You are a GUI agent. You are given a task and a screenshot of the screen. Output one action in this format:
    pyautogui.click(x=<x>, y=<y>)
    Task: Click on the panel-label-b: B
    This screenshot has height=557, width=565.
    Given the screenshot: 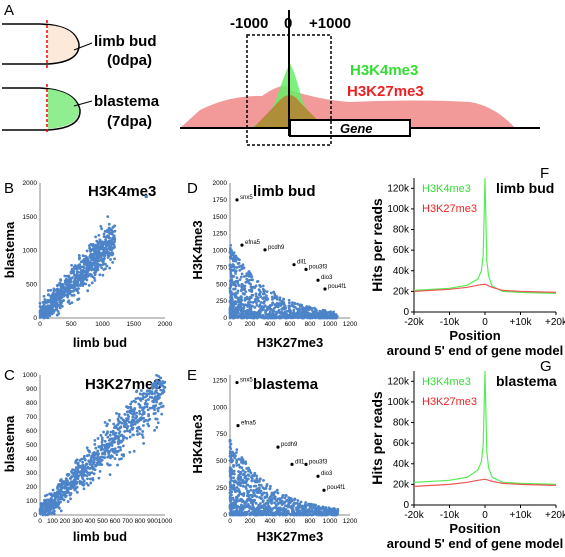 What is the action you would take?
    pyautogui.click(x=9, y=188)
    